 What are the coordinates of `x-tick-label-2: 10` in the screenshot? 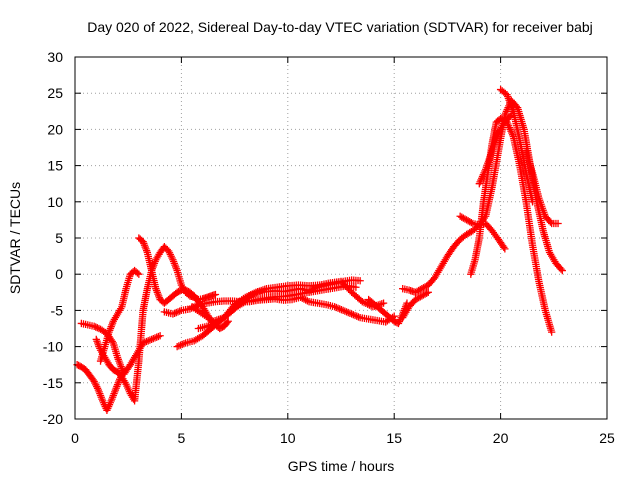 It's located at (288, 438).